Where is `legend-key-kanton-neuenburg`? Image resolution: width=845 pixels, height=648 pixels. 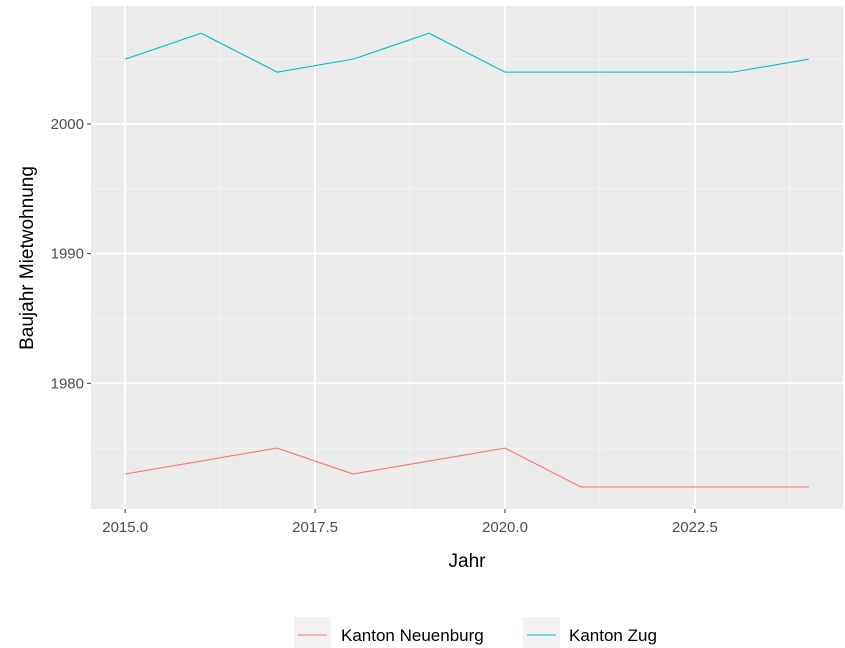
legend-key-kanton-neuenburg is located at coordinates (312, 632).